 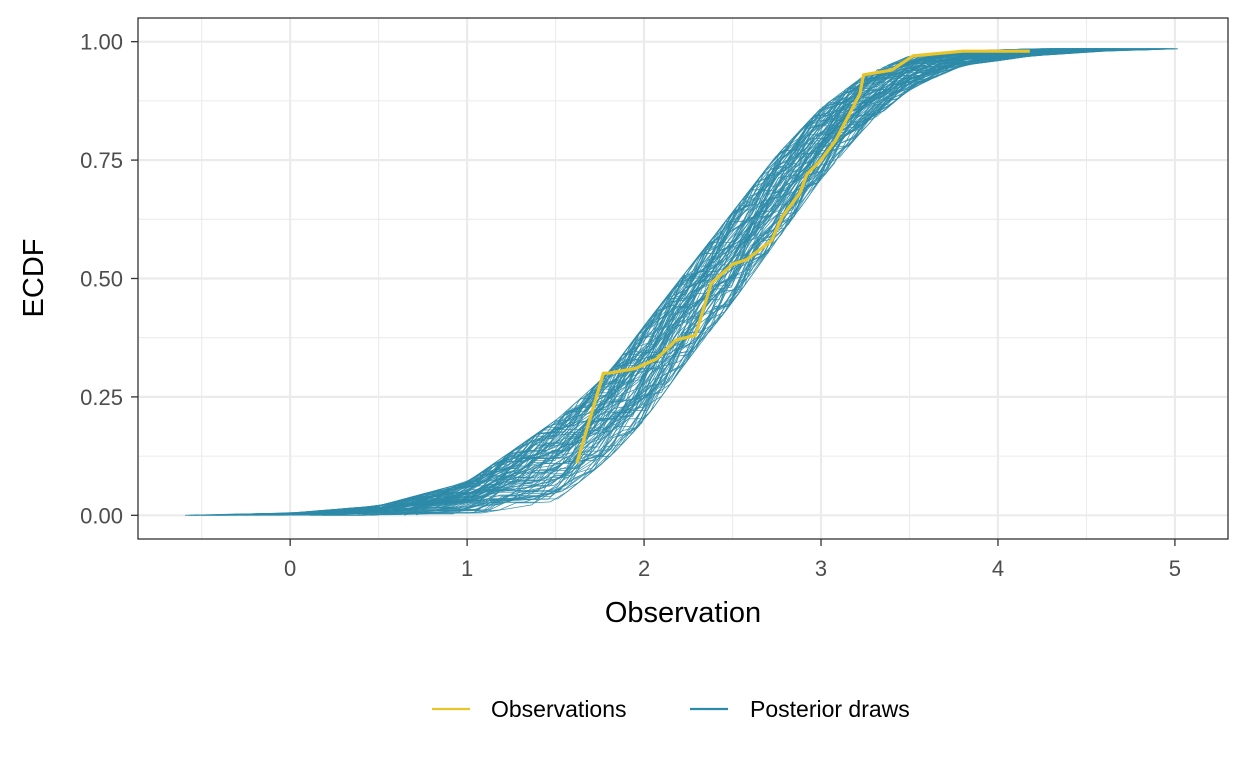 What do you see at coordinates (101, 42) in the screenshot?
I see `y-tick-label: 1.00` at bounding box center [101, 42].